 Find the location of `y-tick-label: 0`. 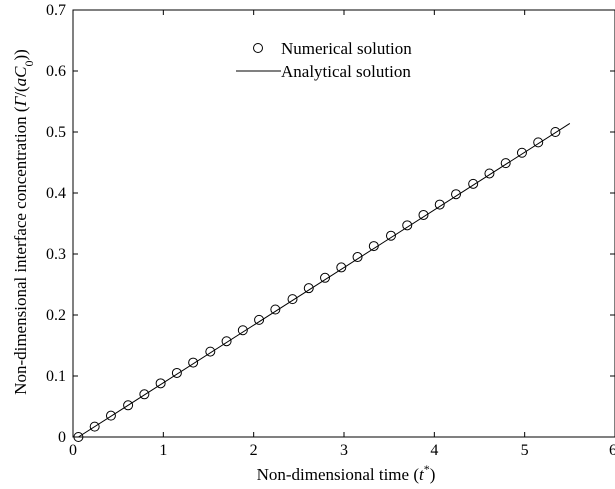

y-tick-label: 0 is located at coordinates (62, 437).